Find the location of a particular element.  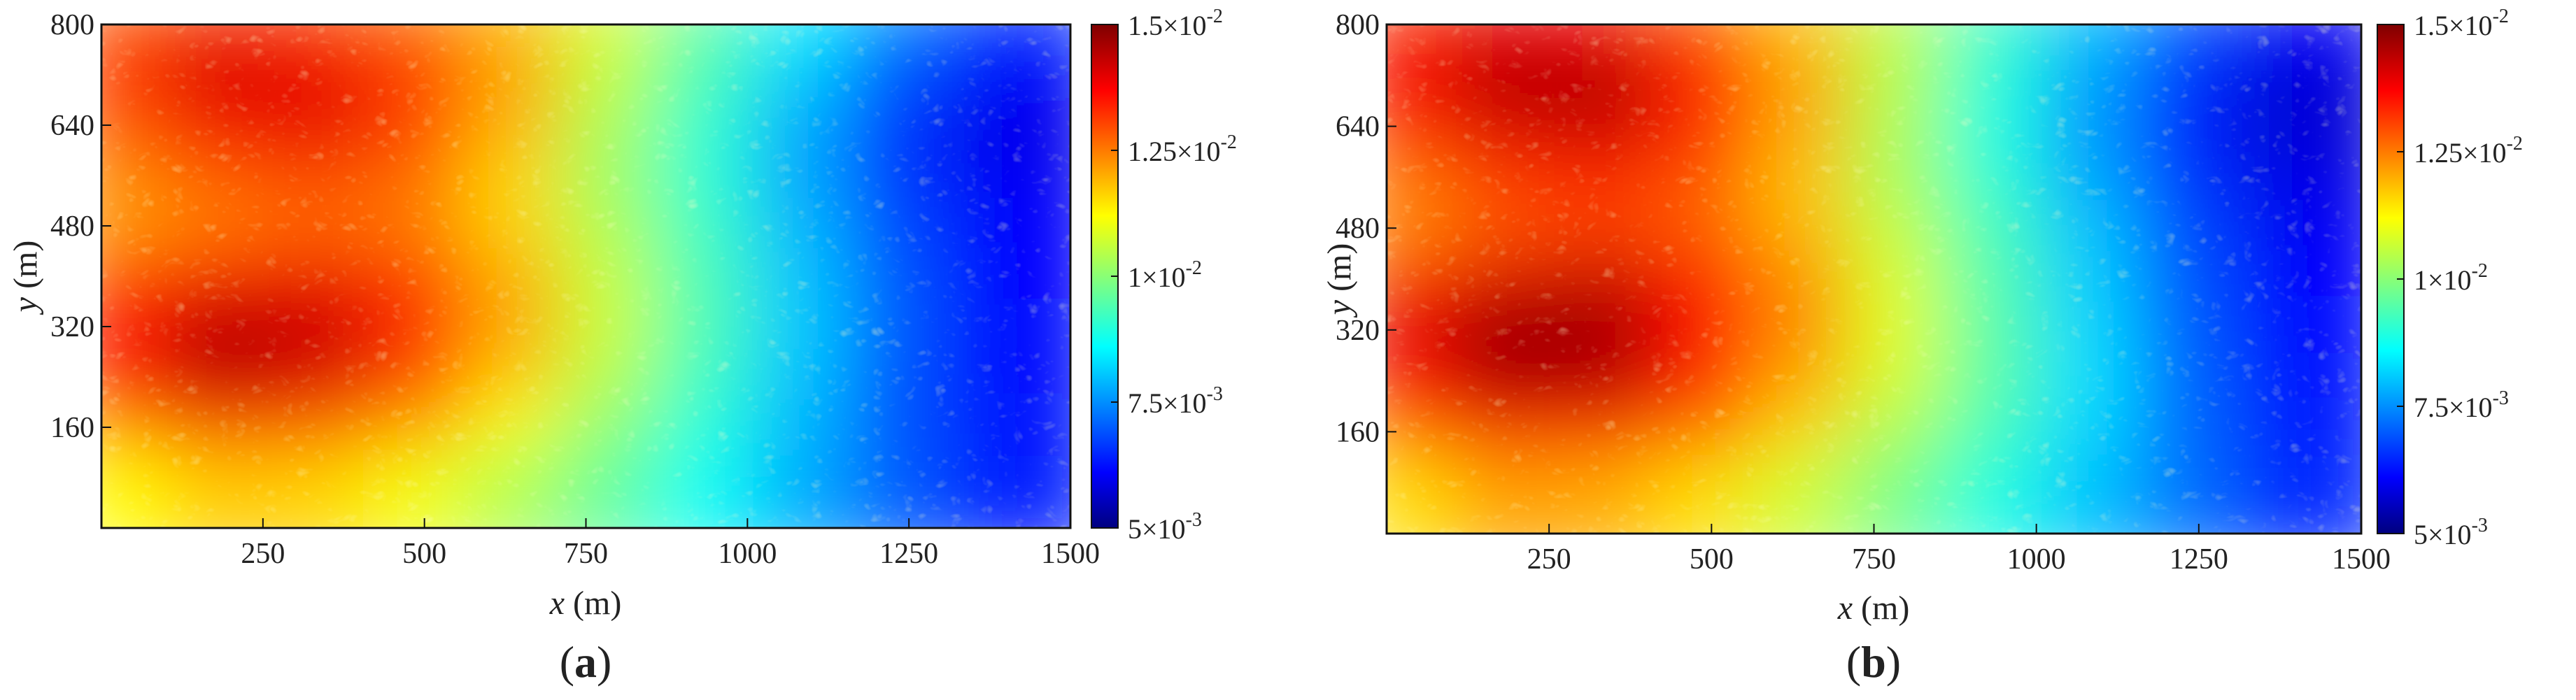

panel-label-b: (b) is located at coordinates (1873, 662).